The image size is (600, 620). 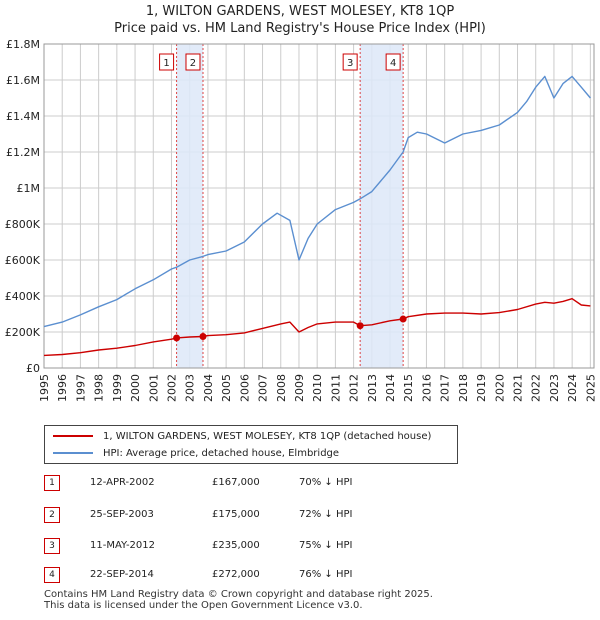 I want to click on transaction-number-badge: 4, so click(x=52, y=575).